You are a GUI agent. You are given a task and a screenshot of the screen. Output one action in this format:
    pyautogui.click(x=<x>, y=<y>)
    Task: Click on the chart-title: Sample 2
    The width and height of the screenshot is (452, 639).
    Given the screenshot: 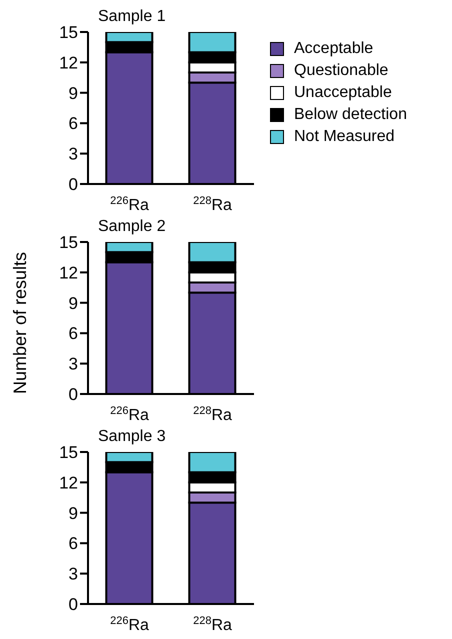 What is the action you would take?
    pyautogui.click(x=132, y=227)
    